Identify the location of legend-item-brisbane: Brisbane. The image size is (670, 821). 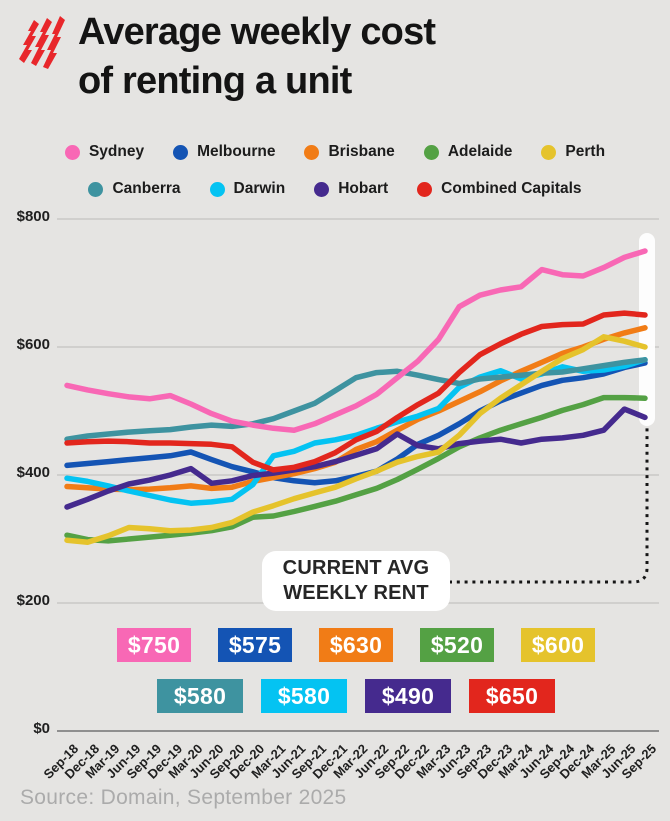
(349, 152).